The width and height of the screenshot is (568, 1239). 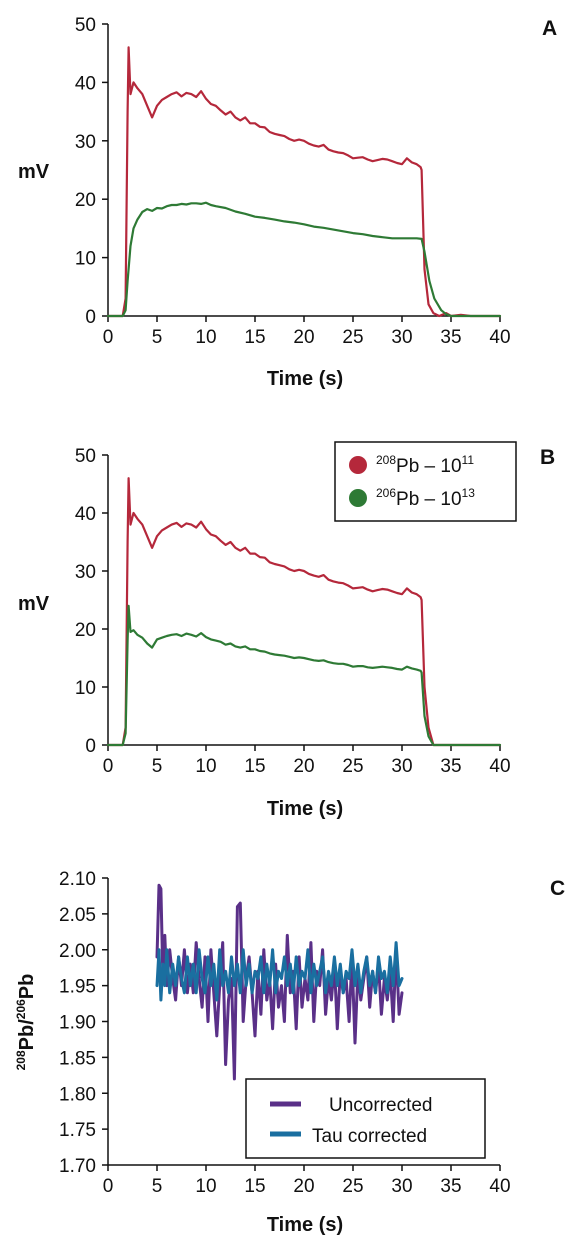 I want to click on legend-label-pb206: 206Pb – 1013, so click(x=425, y=498).